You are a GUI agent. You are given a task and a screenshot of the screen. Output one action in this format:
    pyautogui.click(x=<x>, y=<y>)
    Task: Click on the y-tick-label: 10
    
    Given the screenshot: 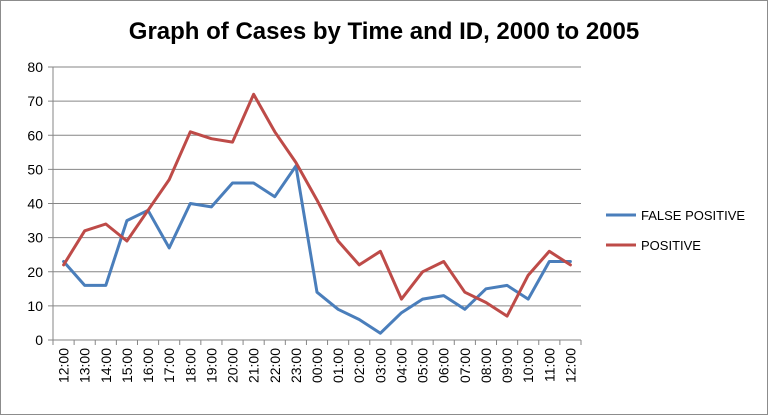 What is the action you would take?
    pyautogui.click(x=35, y=306)
    